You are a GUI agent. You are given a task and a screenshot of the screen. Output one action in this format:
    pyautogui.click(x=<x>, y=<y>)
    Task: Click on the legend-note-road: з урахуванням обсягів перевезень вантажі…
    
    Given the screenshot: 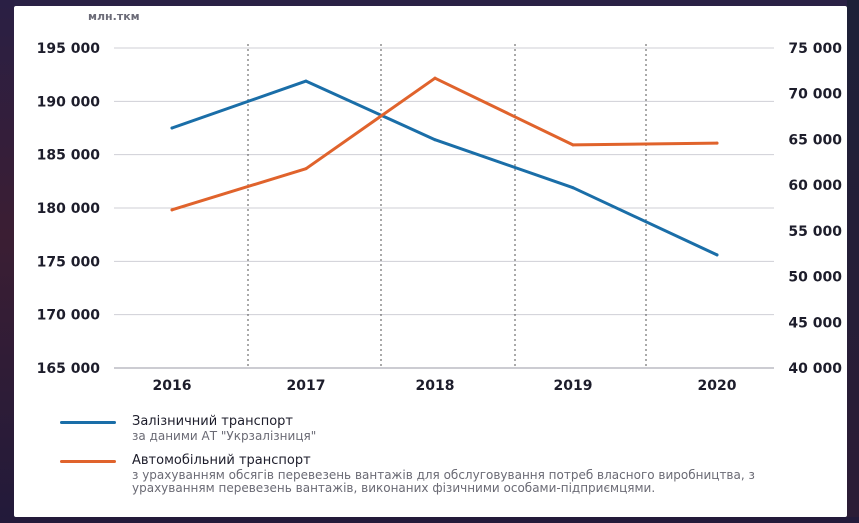 What is the action you would take?
    pyautogui.click(x=443, y=481)
    